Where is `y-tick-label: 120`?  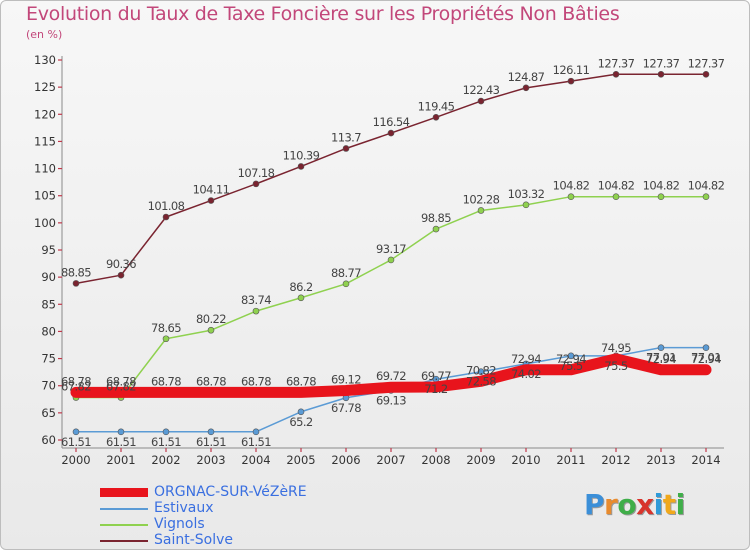
y-tick-label: 120 is located at coordinates (45, 114).